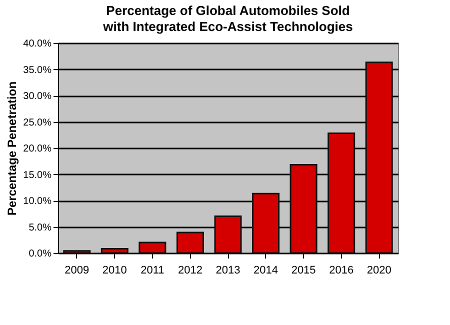 Image resolution: width=450 pixels, height=325 pixels. Describe the element at coordinates (228, 10) in the screenshot. I see `chart-title: Percentage of Global Automobiles Sold` at that location.